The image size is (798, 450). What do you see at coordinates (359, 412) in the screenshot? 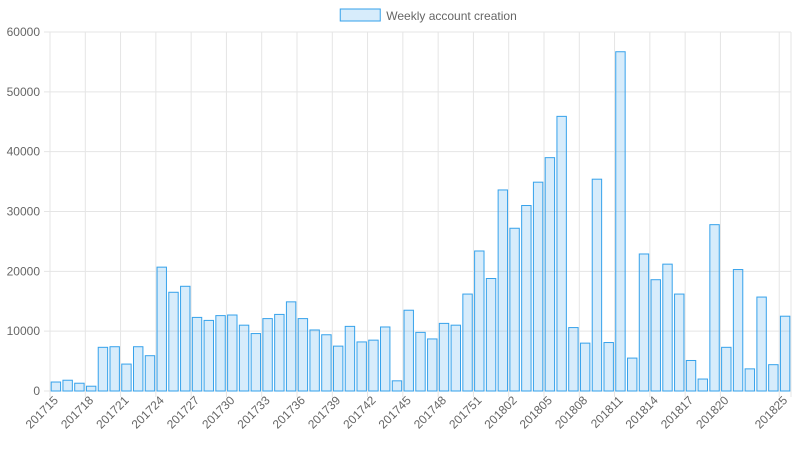
I see `x-tick-label: 201742` at bounding box center [359, 412].